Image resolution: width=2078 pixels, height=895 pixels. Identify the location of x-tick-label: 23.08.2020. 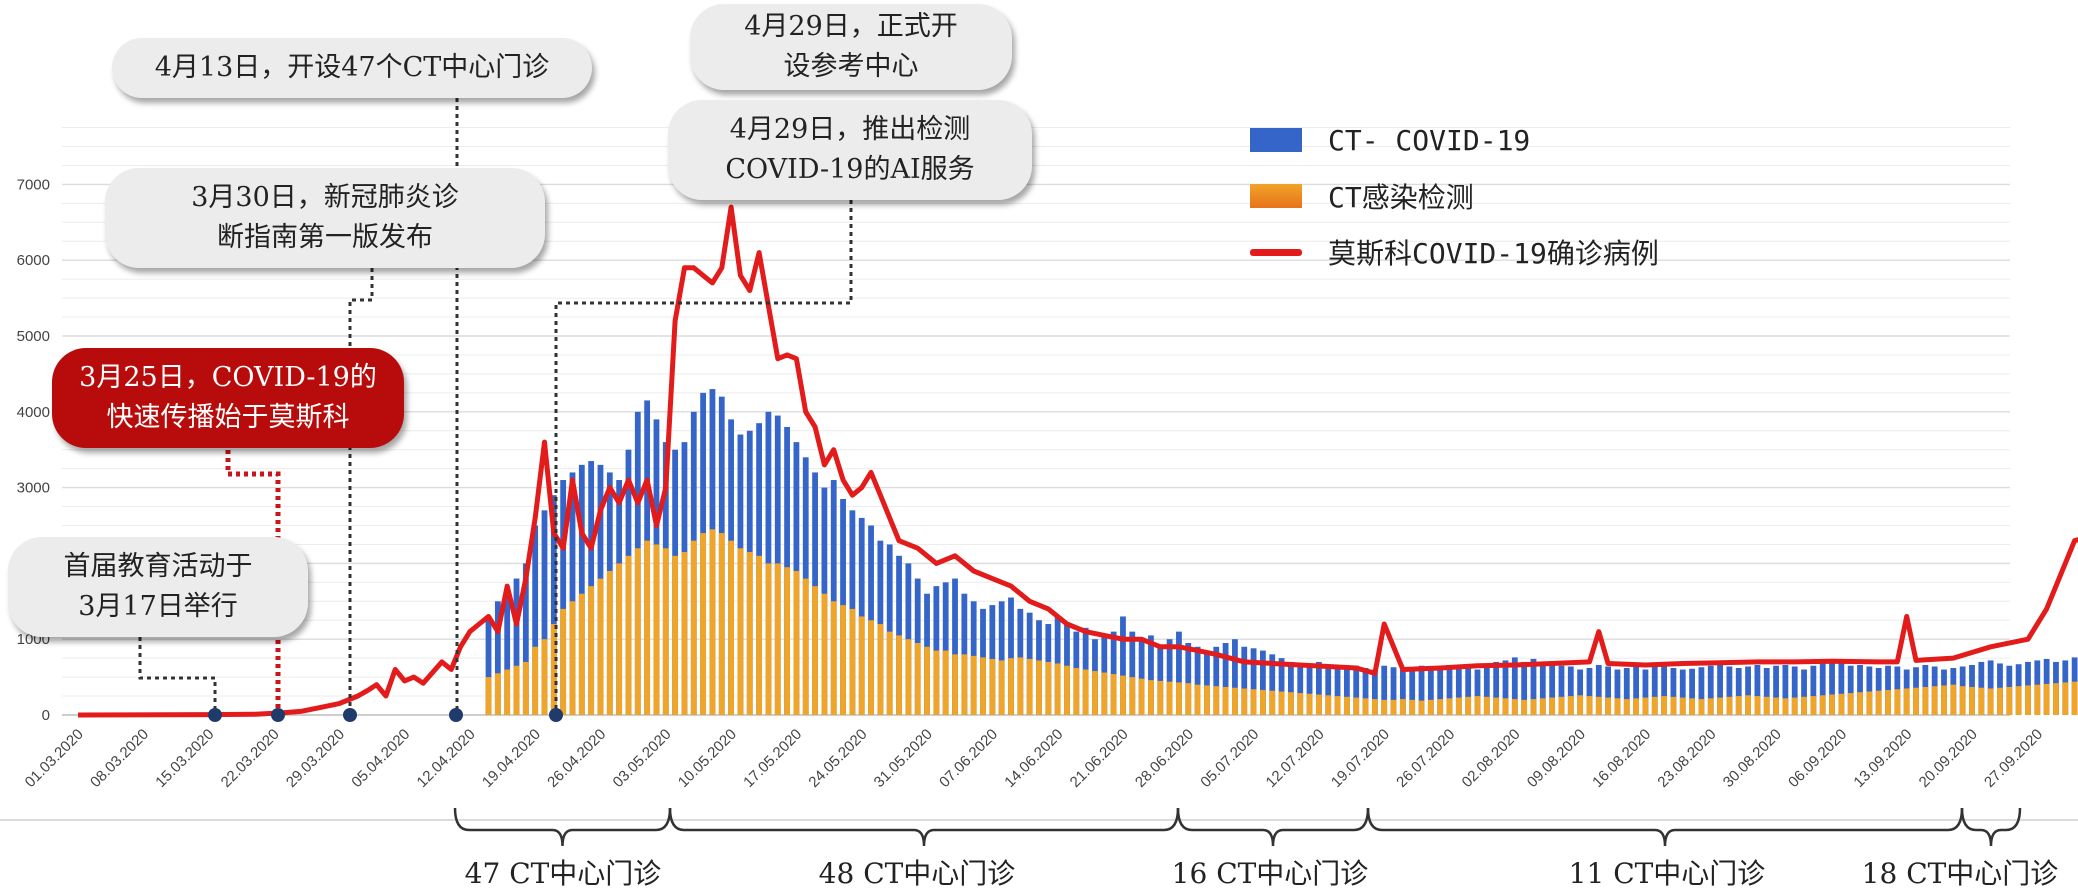
(1686, 758).